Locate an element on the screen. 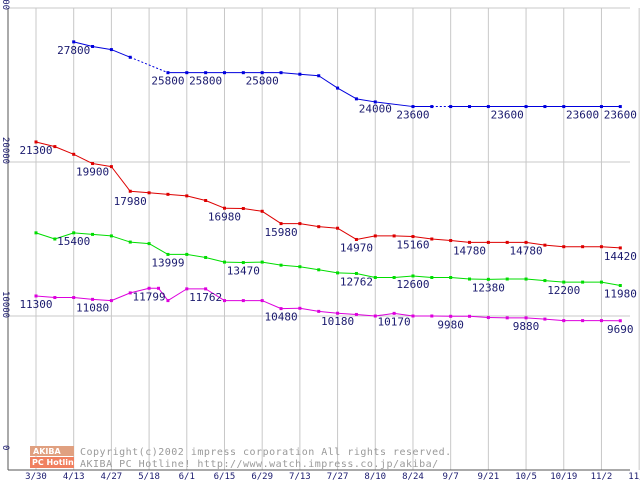 The width and height of the screenshot is (640, 480). data-label: 12600 is located at coordinates (412, 284).